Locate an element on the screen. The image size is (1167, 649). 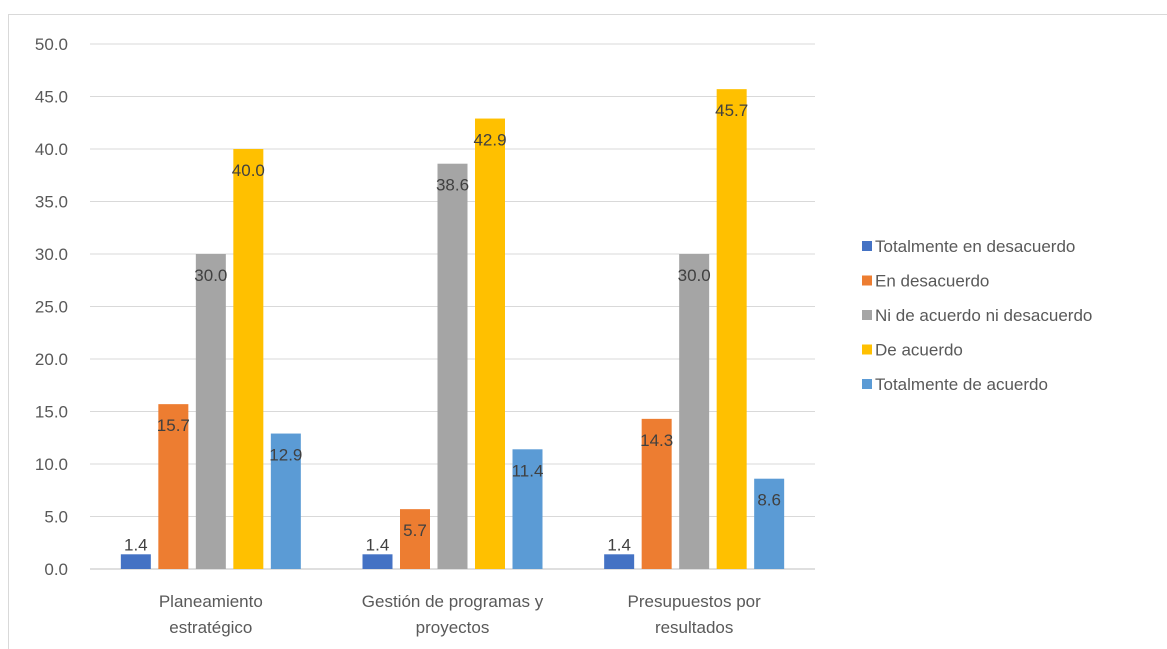
y-tick-label: 10.0 is located at coordinates (51, 464).